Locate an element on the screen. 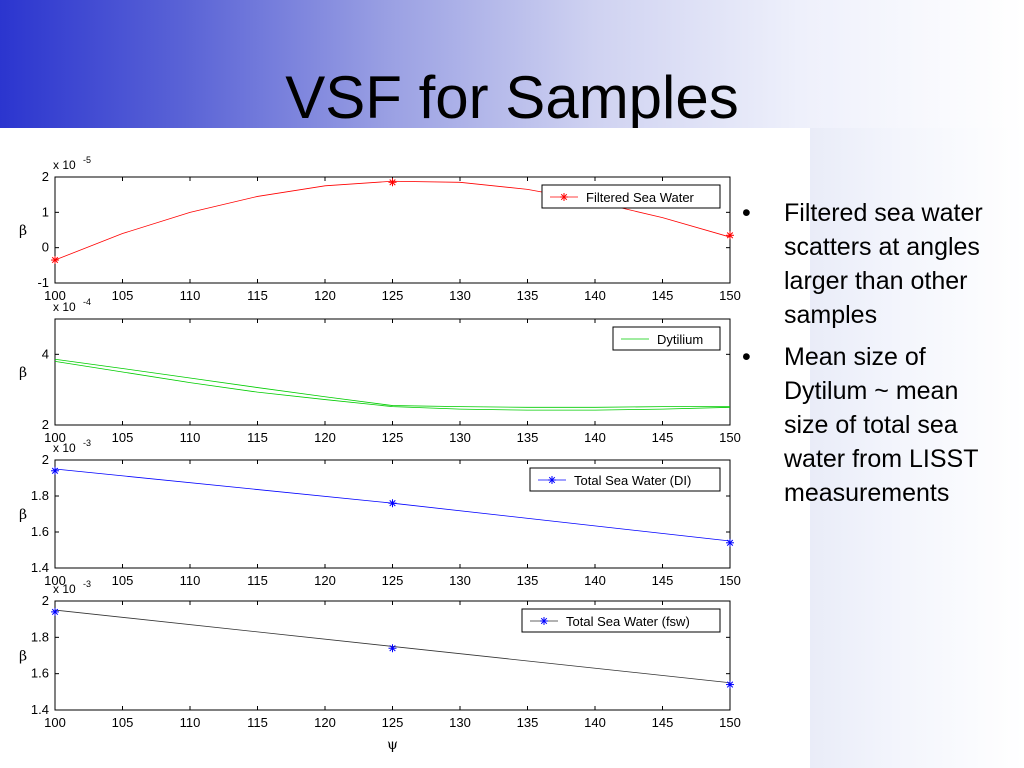 Image resolution: width=1024 pixels, height=768 pixels. series-line is located at coordinates (392, 386).